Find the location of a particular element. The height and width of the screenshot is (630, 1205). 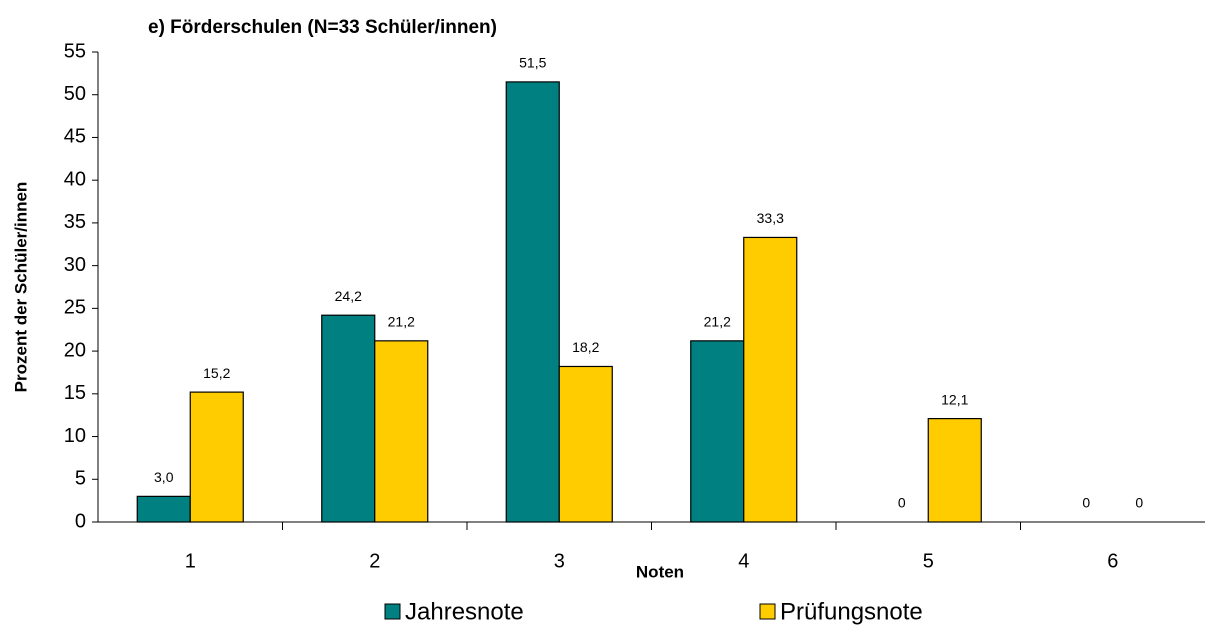

y-tick-label: 20 is located at coordinates (75, 350).